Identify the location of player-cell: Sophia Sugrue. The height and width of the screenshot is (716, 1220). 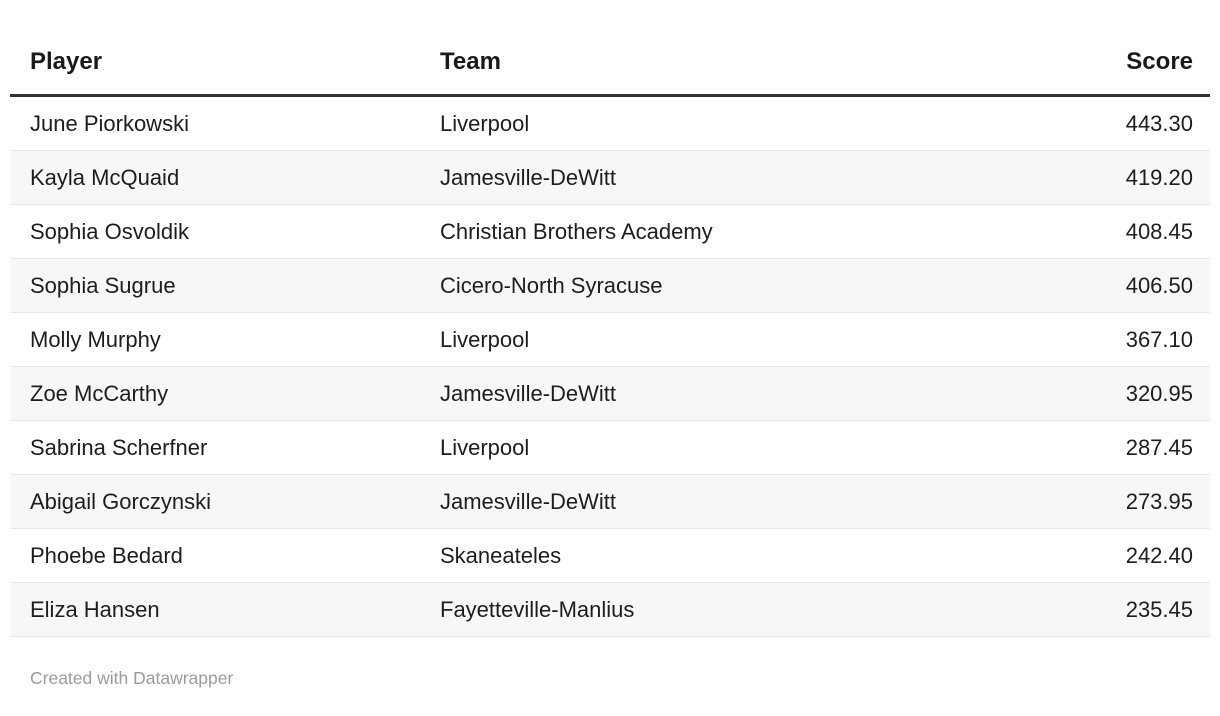
(225, 286).